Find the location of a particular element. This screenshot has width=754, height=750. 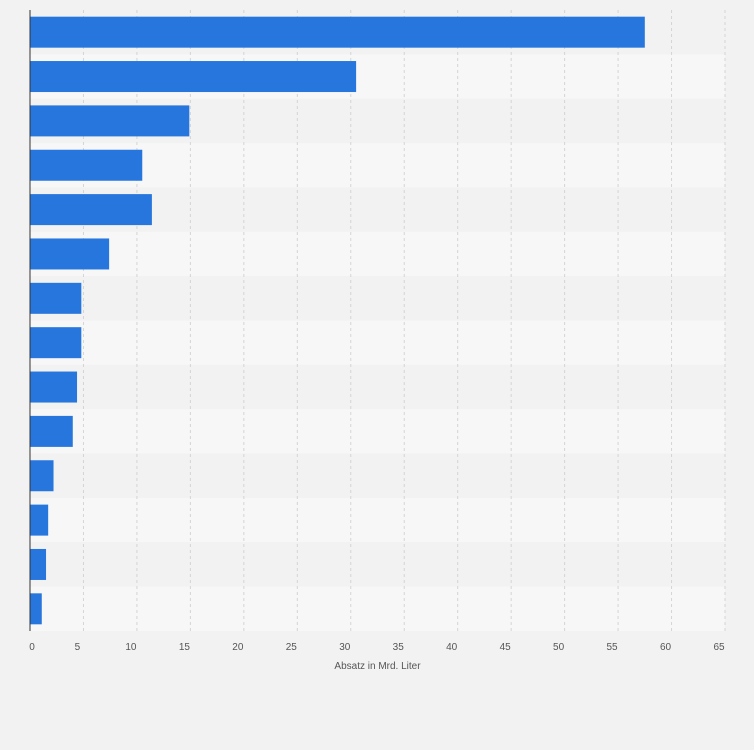

x-tick-label: 45 is located at coordinates (506, 647).